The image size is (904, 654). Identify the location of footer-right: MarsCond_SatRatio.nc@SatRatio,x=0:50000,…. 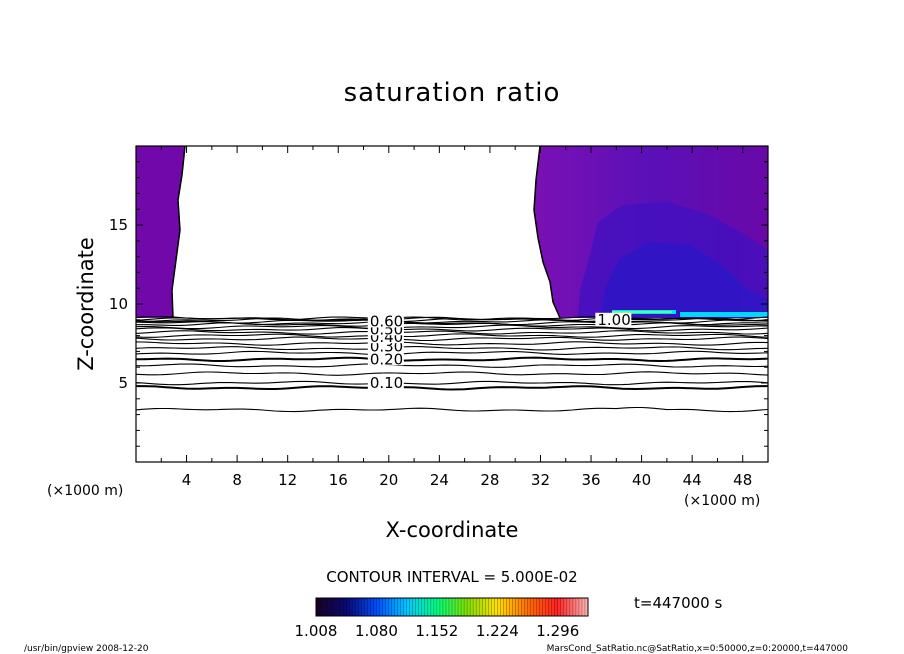
(698, 649).